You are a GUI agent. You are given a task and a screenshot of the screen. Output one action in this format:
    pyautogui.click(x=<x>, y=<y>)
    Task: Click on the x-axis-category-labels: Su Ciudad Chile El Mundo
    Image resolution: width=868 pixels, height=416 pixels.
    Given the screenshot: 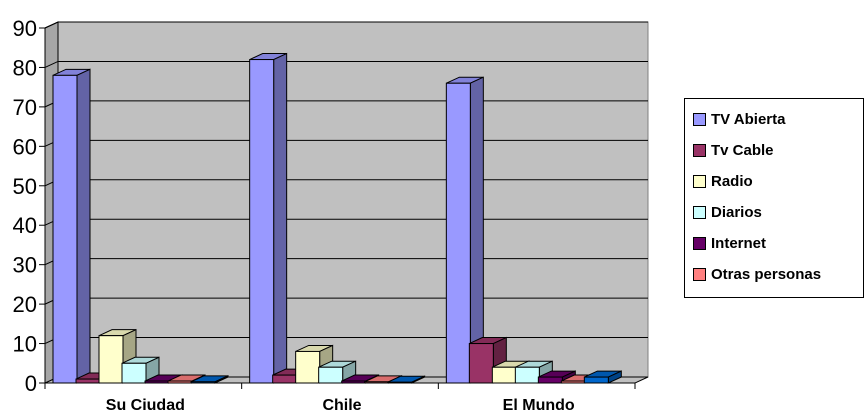 What is the action you would take?
    pyautogui.click(x=340, y=405)
    